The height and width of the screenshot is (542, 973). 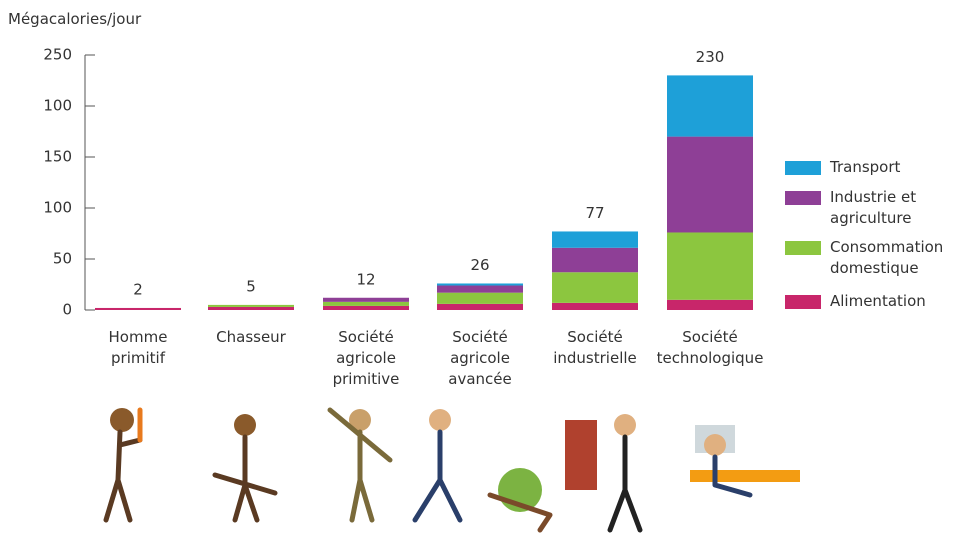 I want to click on total-label: 12, so click(x=365, y=279).